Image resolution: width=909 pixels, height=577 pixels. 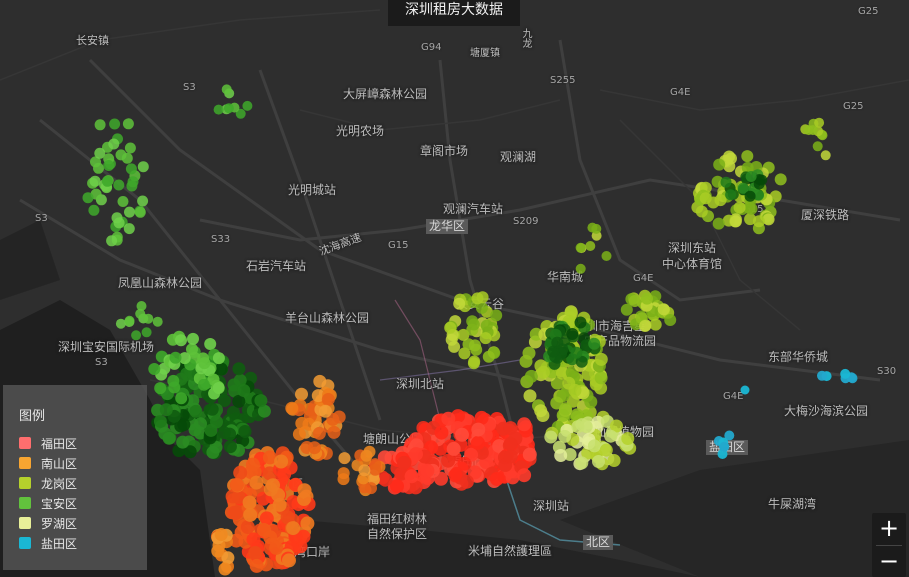 What do you see at coordinates (83, 443) in the screenshot?
I see `legend-item: 福田区` at bounding box center [83, 443].